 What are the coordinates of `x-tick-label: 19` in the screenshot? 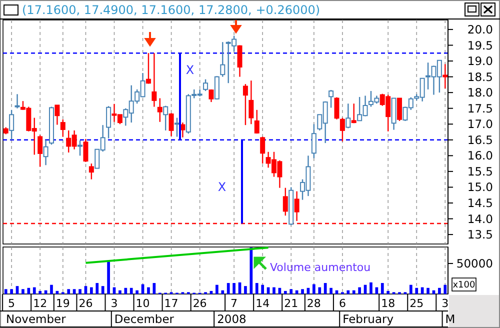 It's located at (63, 303).